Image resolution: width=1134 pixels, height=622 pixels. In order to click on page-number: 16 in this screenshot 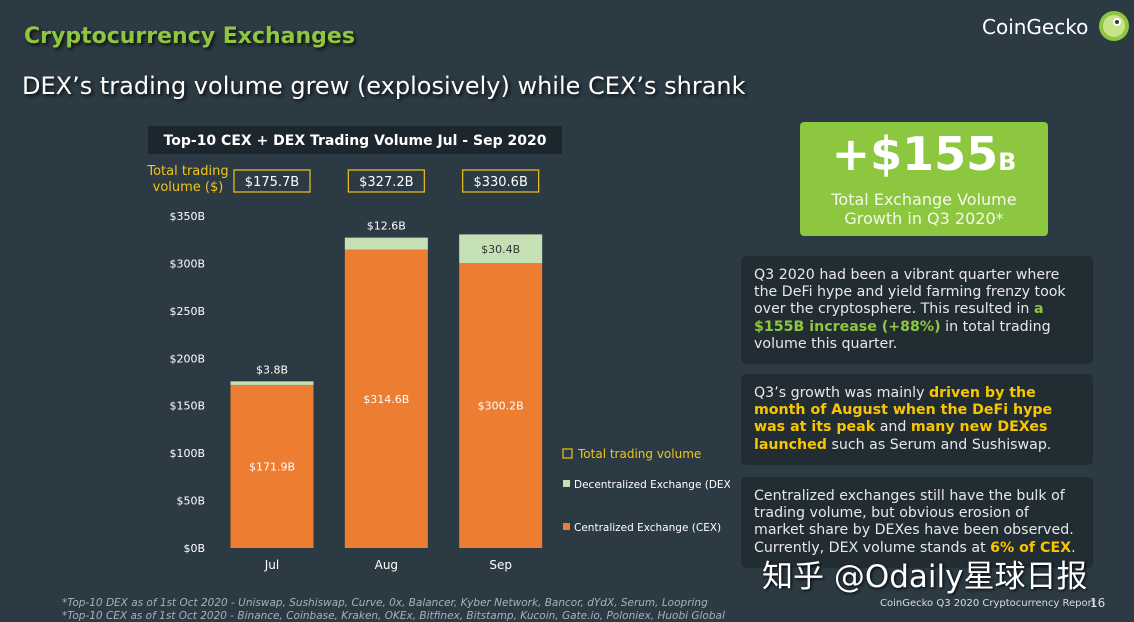, I will do `click(1098, 603)`.